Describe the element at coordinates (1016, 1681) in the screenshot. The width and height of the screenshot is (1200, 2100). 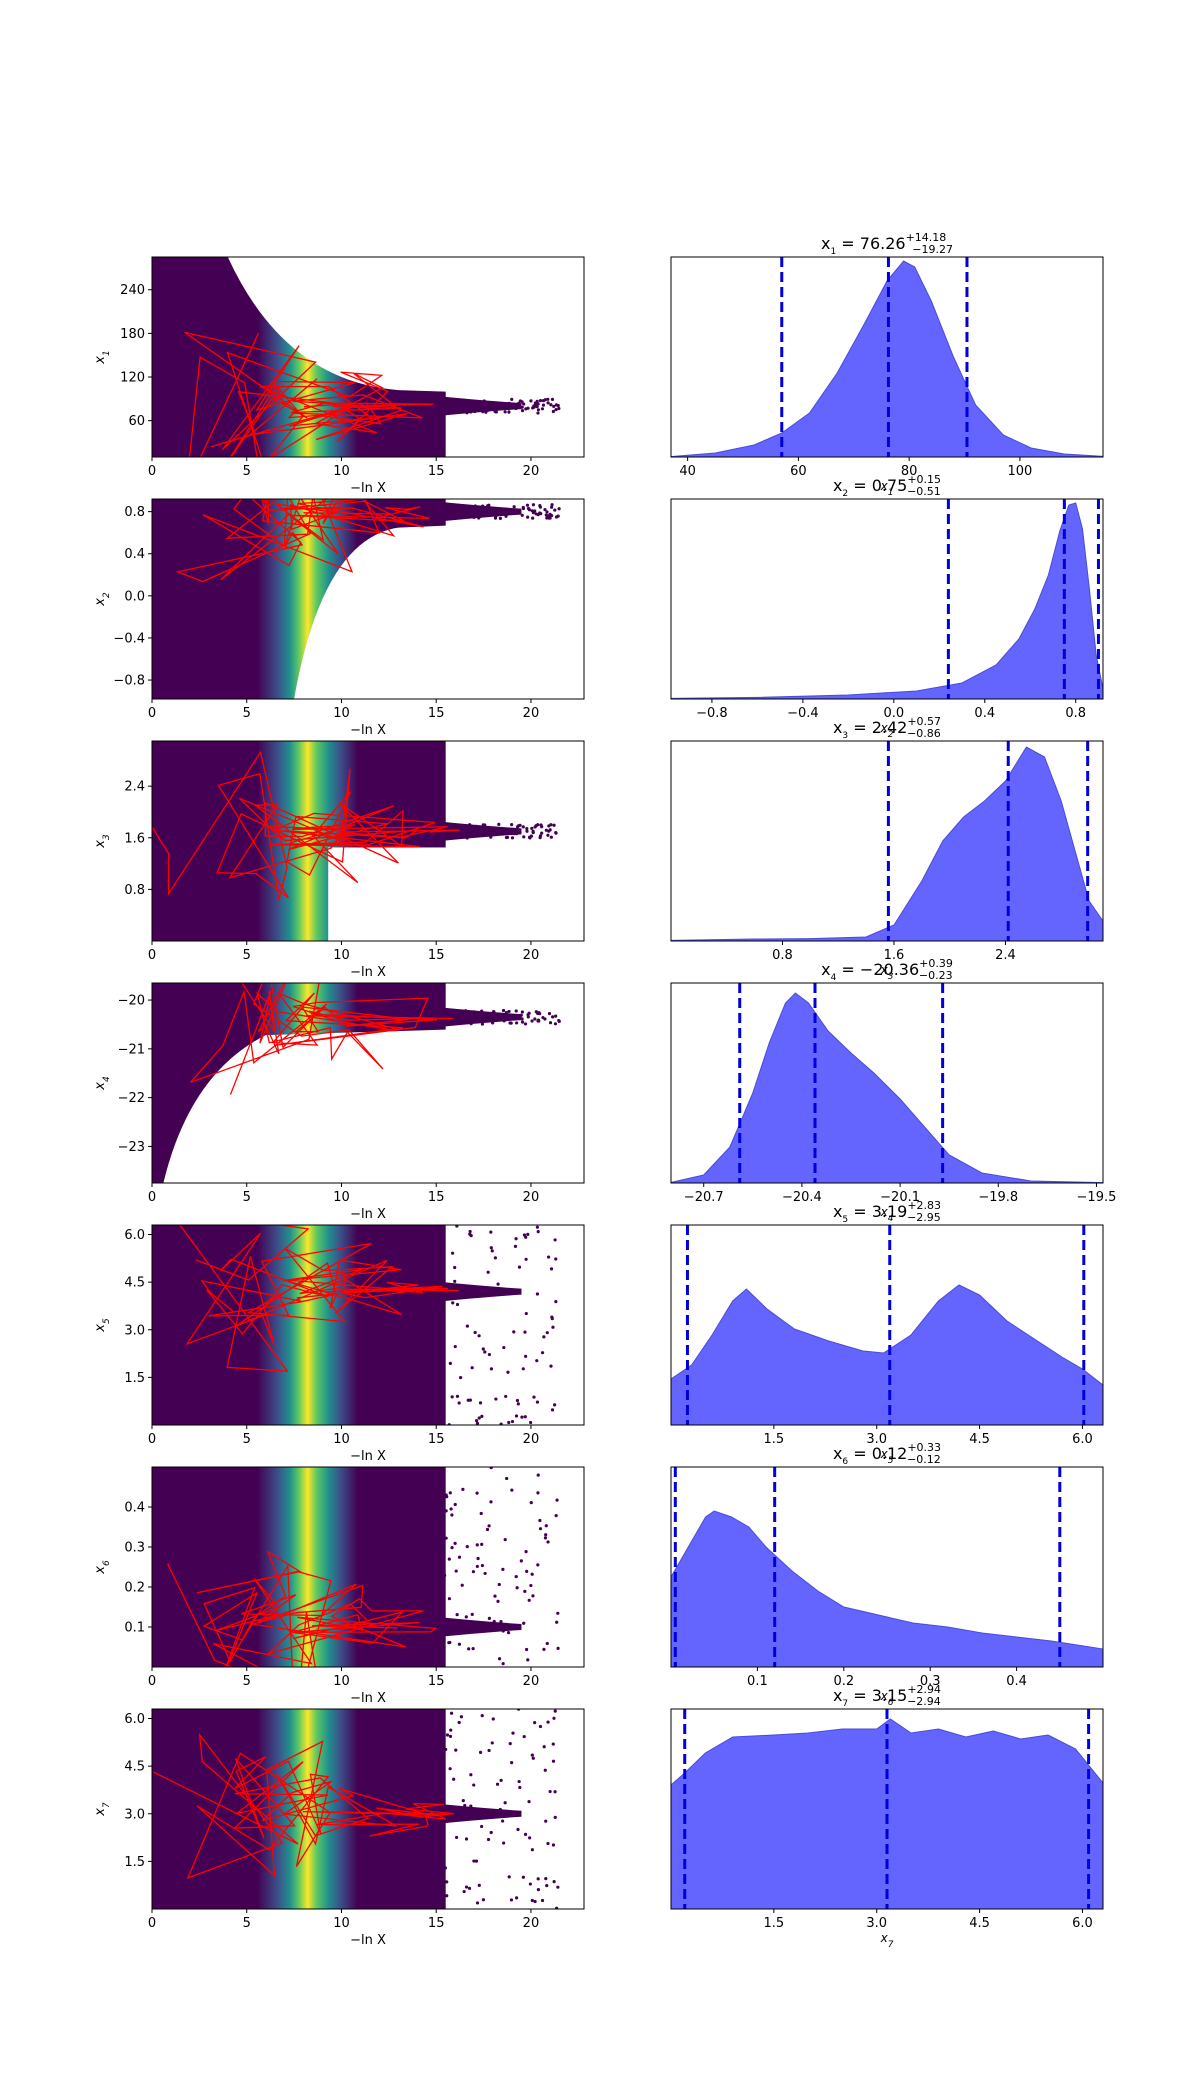
I see `x-tick-label: 0.4` at that location.